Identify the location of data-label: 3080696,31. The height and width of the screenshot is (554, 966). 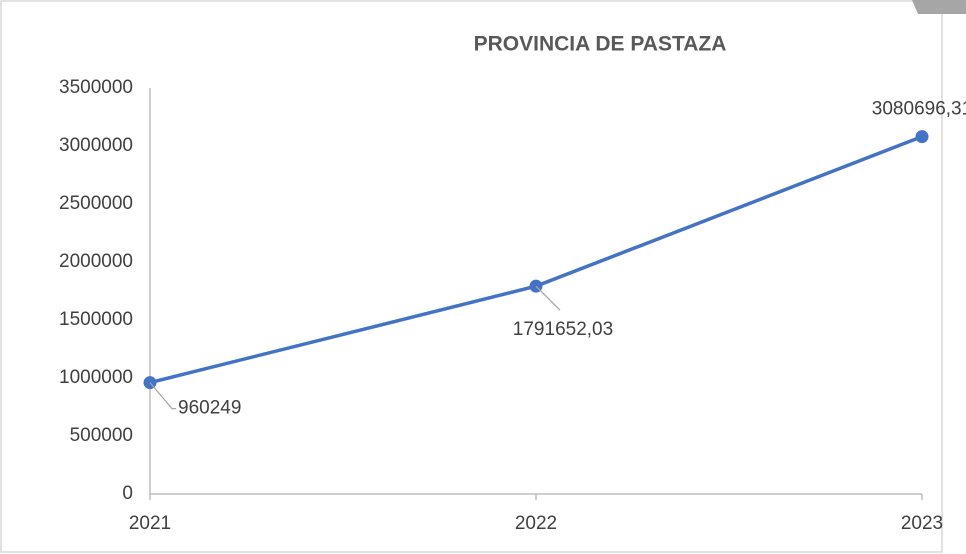
(919, 109).